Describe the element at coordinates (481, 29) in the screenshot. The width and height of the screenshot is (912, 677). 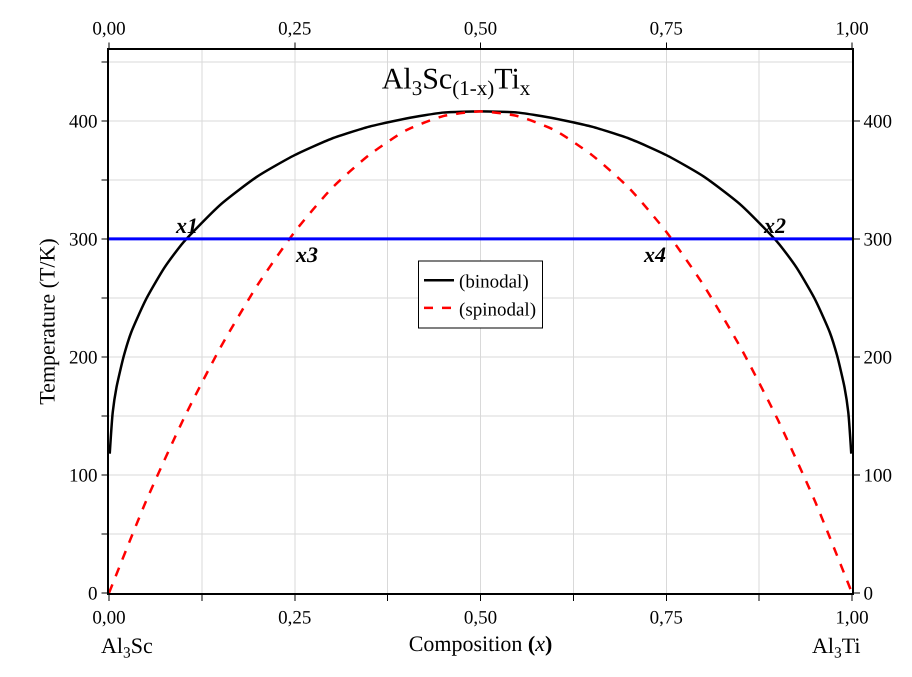
I see `x-tick-label: 0,50` at that location.